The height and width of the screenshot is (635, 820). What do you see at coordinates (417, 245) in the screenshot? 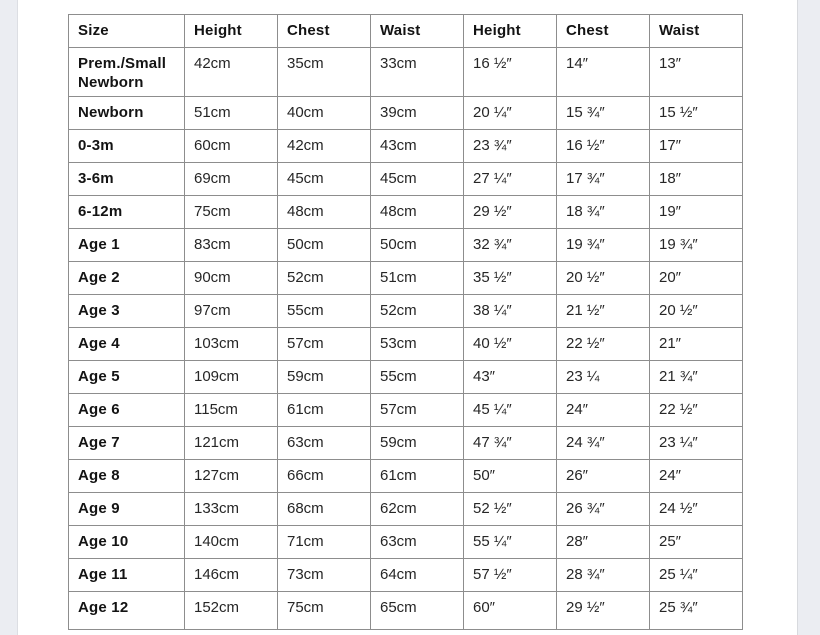
I see `measurement-cell: 50cm` at bounding box center [417, 245].